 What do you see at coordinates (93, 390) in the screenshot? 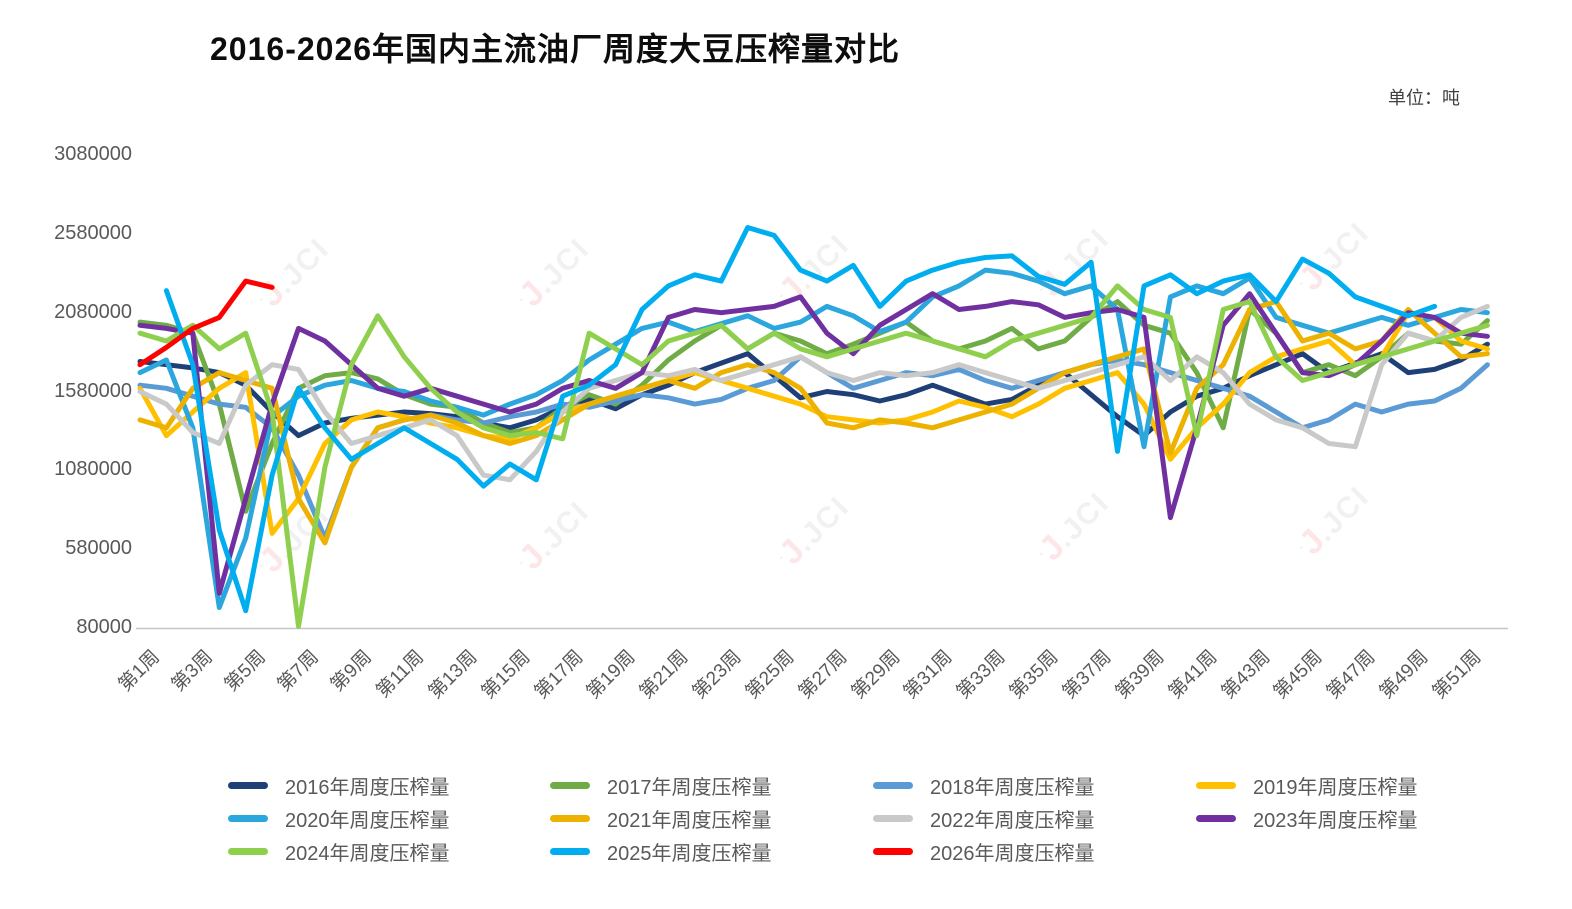
I see `y-axis-tick: 1580000` at bounding box center [93, 390].